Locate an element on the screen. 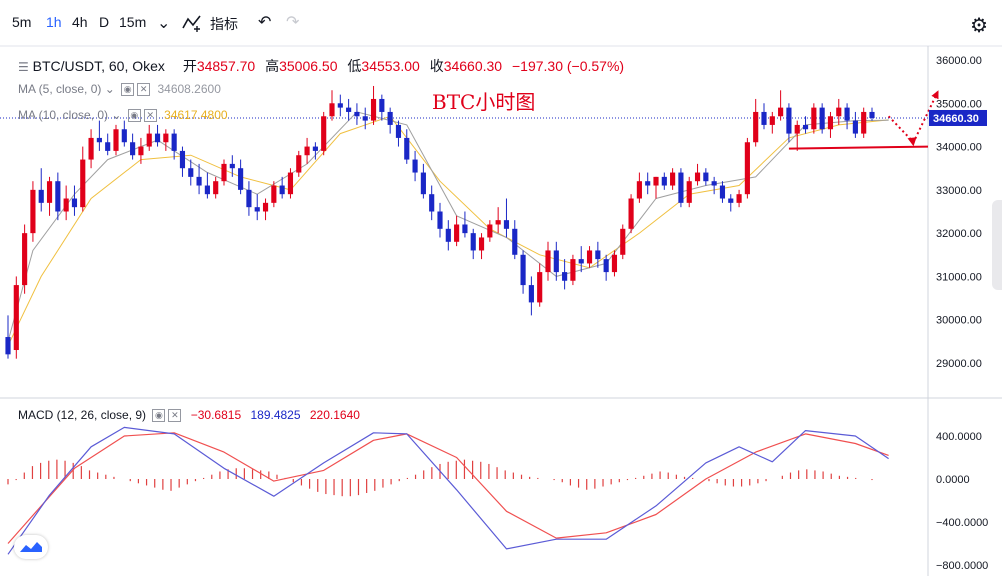  macd-tick-label: −800.0000 is located at coordinates (962, 566).